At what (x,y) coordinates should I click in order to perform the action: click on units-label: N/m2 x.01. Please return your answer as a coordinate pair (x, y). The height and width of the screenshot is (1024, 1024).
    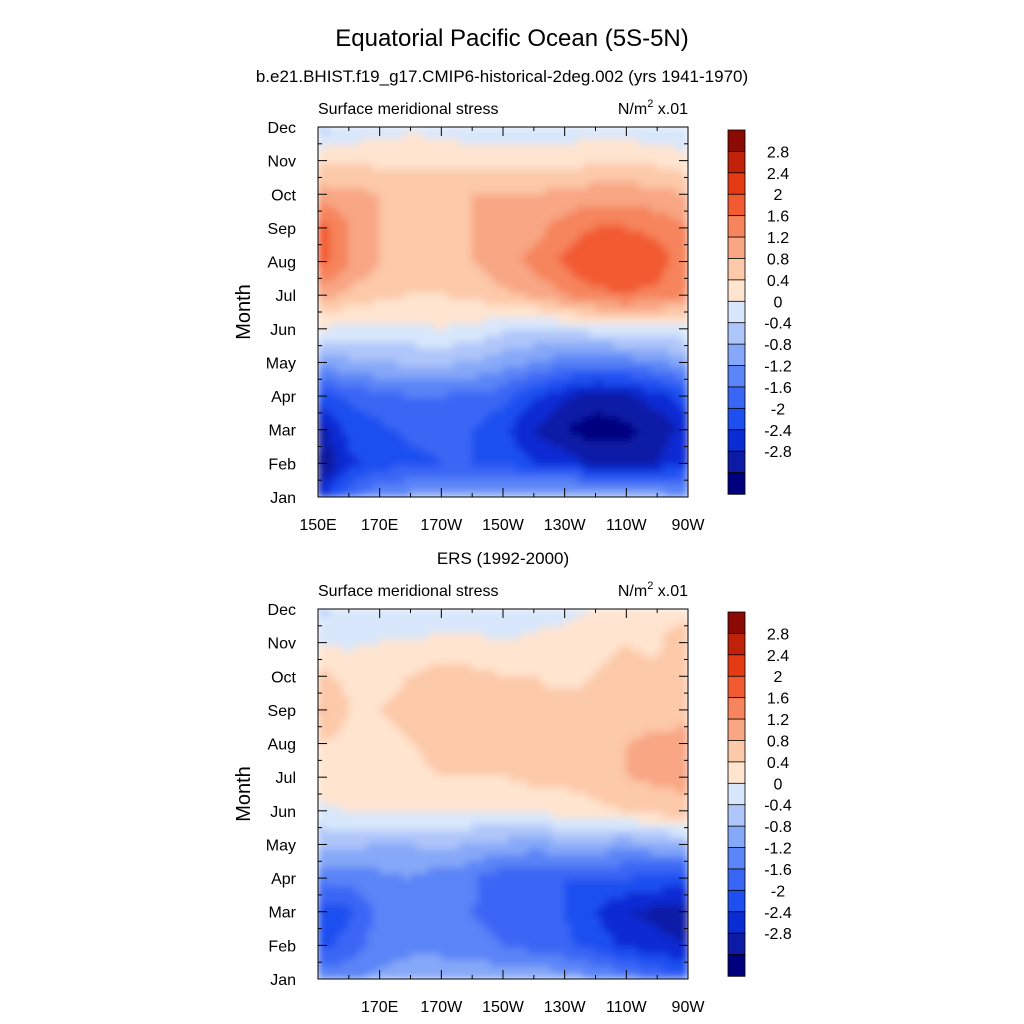
    Looking at the image, I should click on (653, 108).